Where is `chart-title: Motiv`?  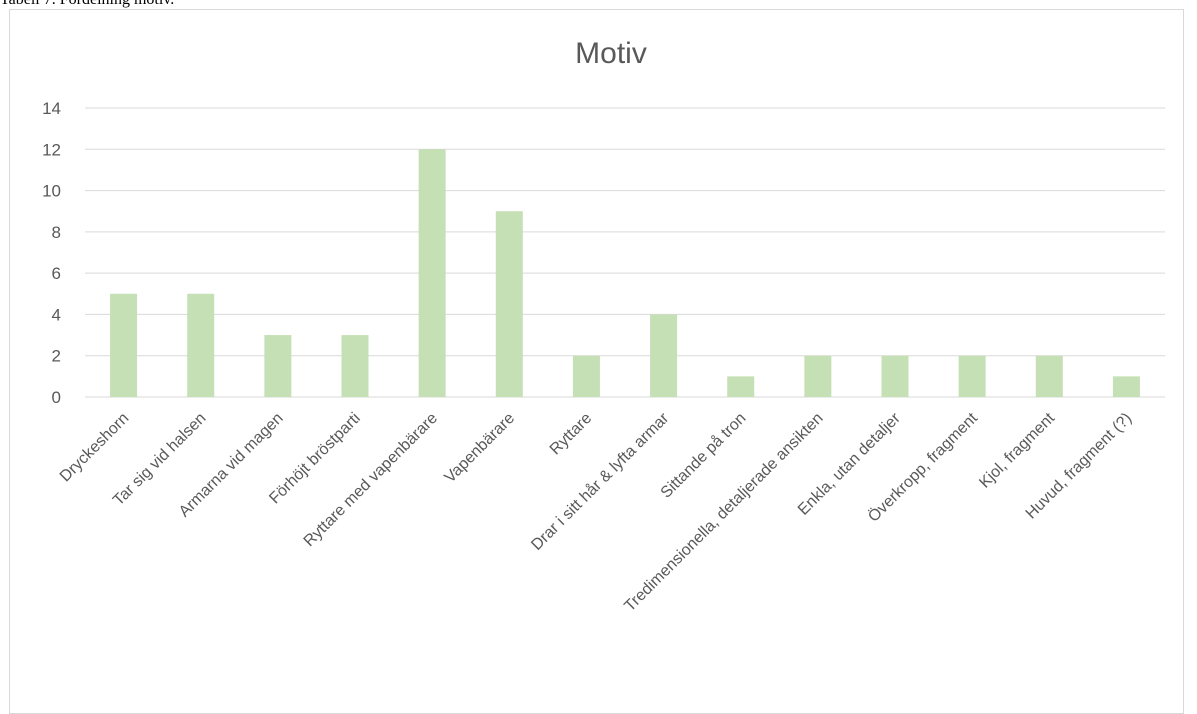 chart-title: Motiv is located at coordinates (611, 53).